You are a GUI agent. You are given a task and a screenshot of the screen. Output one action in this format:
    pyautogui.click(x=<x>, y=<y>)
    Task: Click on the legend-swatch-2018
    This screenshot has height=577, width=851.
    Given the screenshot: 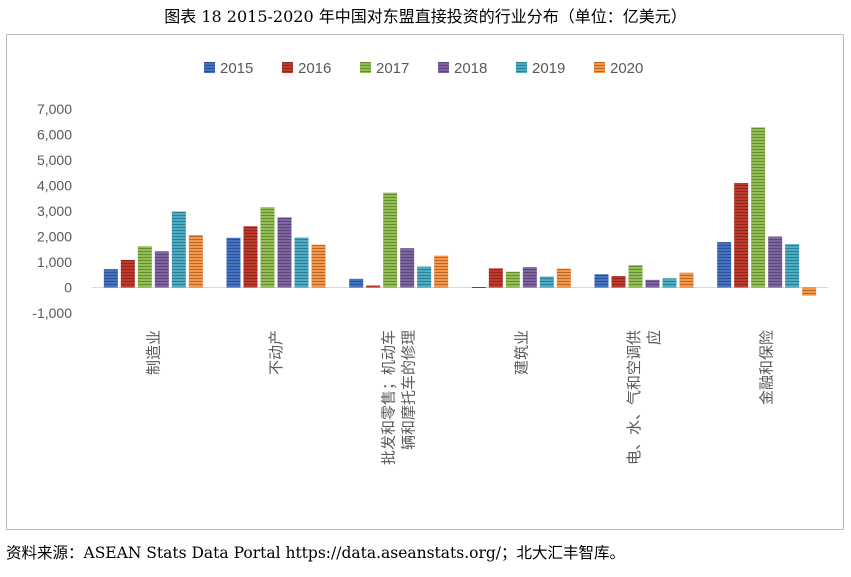 What is the action you would take?
    pyautogui.click(x=443, y=67)
    